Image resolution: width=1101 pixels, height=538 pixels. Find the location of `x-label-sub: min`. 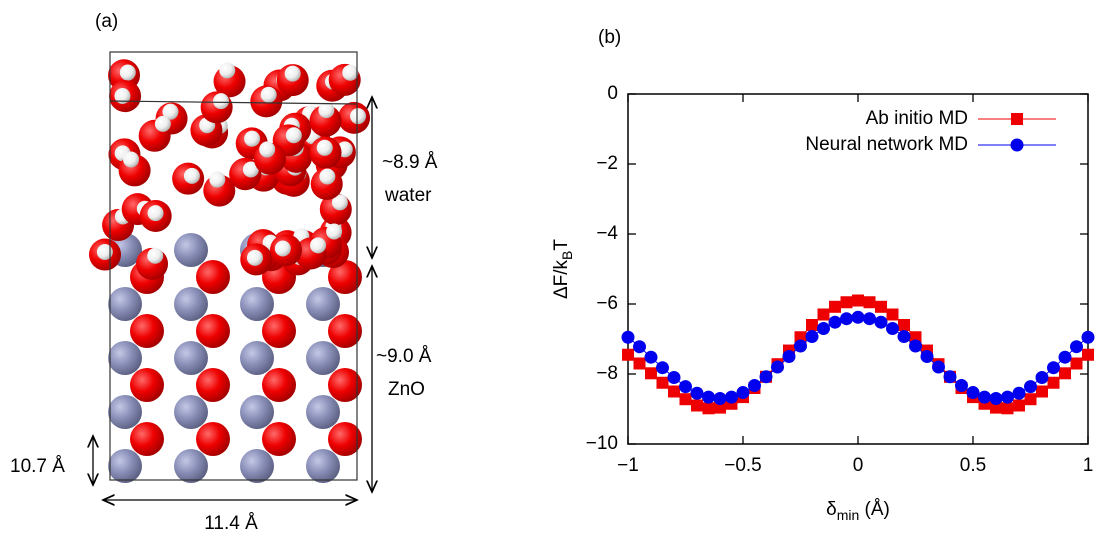

x-label-sub: min is located at coordinates (848, 515).